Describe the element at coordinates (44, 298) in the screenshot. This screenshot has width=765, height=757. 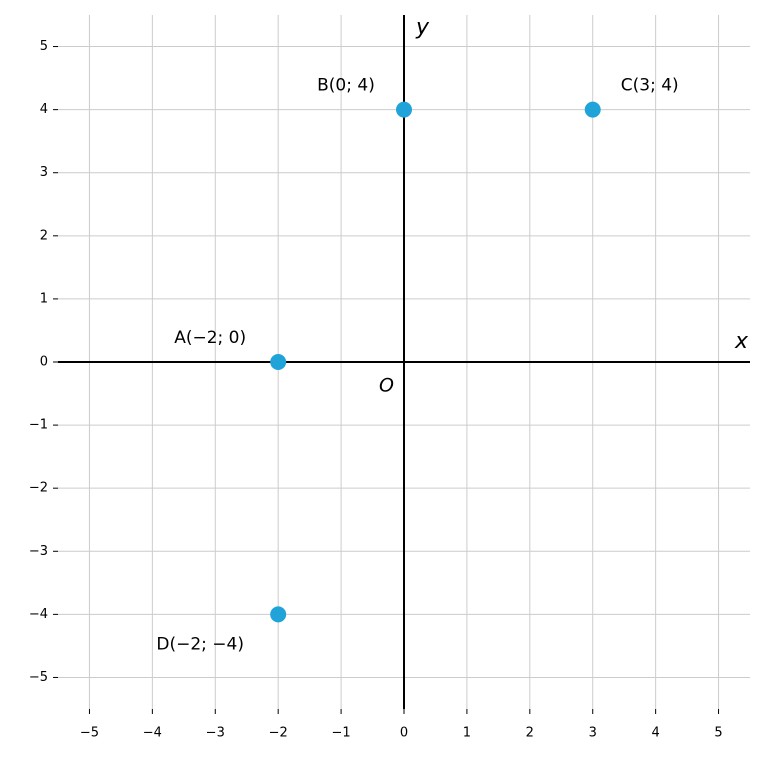
I see `y-tick-label: 1` at that location.